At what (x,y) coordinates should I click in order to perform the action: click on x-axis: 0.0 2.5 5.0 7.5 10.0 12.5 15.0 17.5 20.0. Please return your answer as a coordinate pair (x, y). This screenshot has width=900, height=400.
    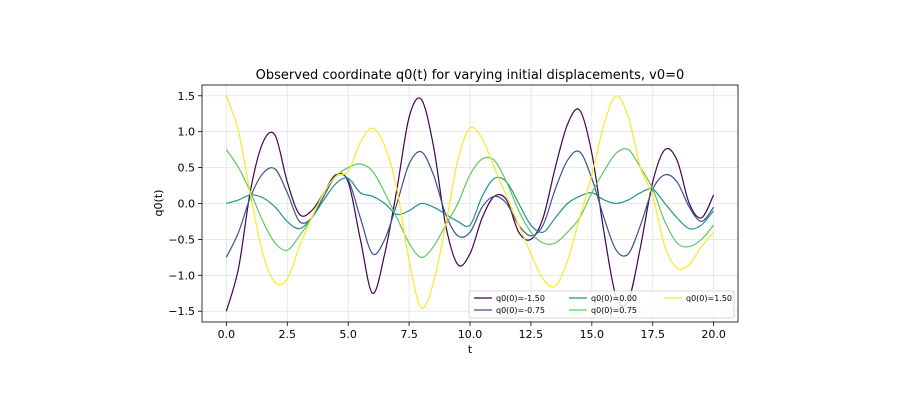
    Looking at the image, I should click on (472, 331).